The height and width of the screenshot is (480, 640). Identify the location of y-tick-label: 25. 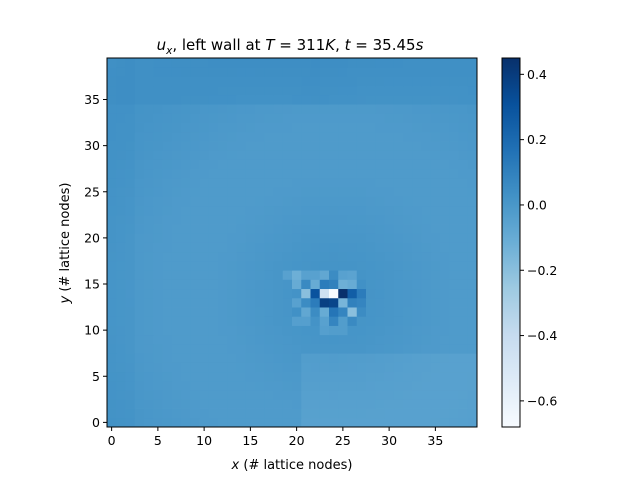
(92, 191).